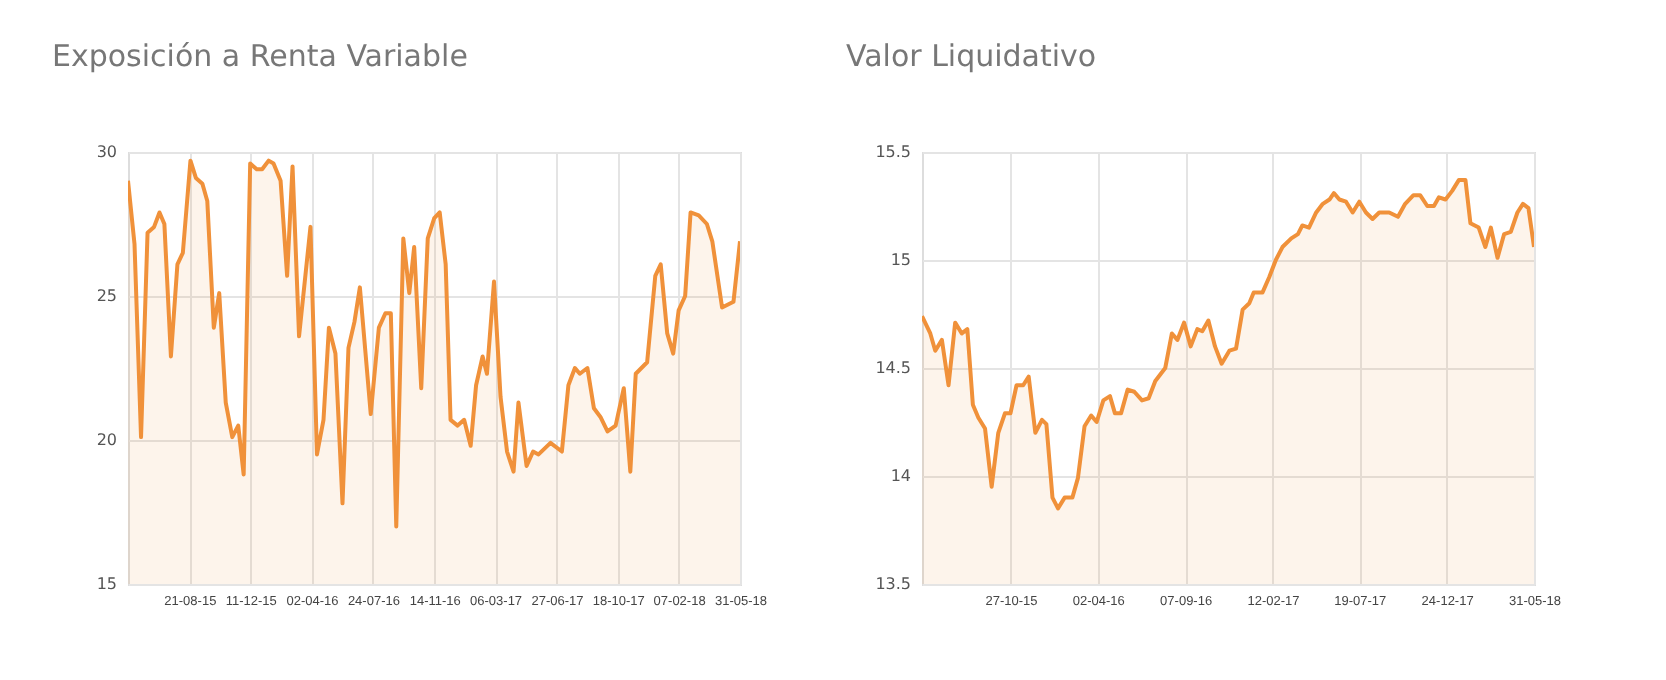 The width and height of the screenshot is (1666, 680). I want to click on chart-title: Valor Liquidativo, so click(971, 56).